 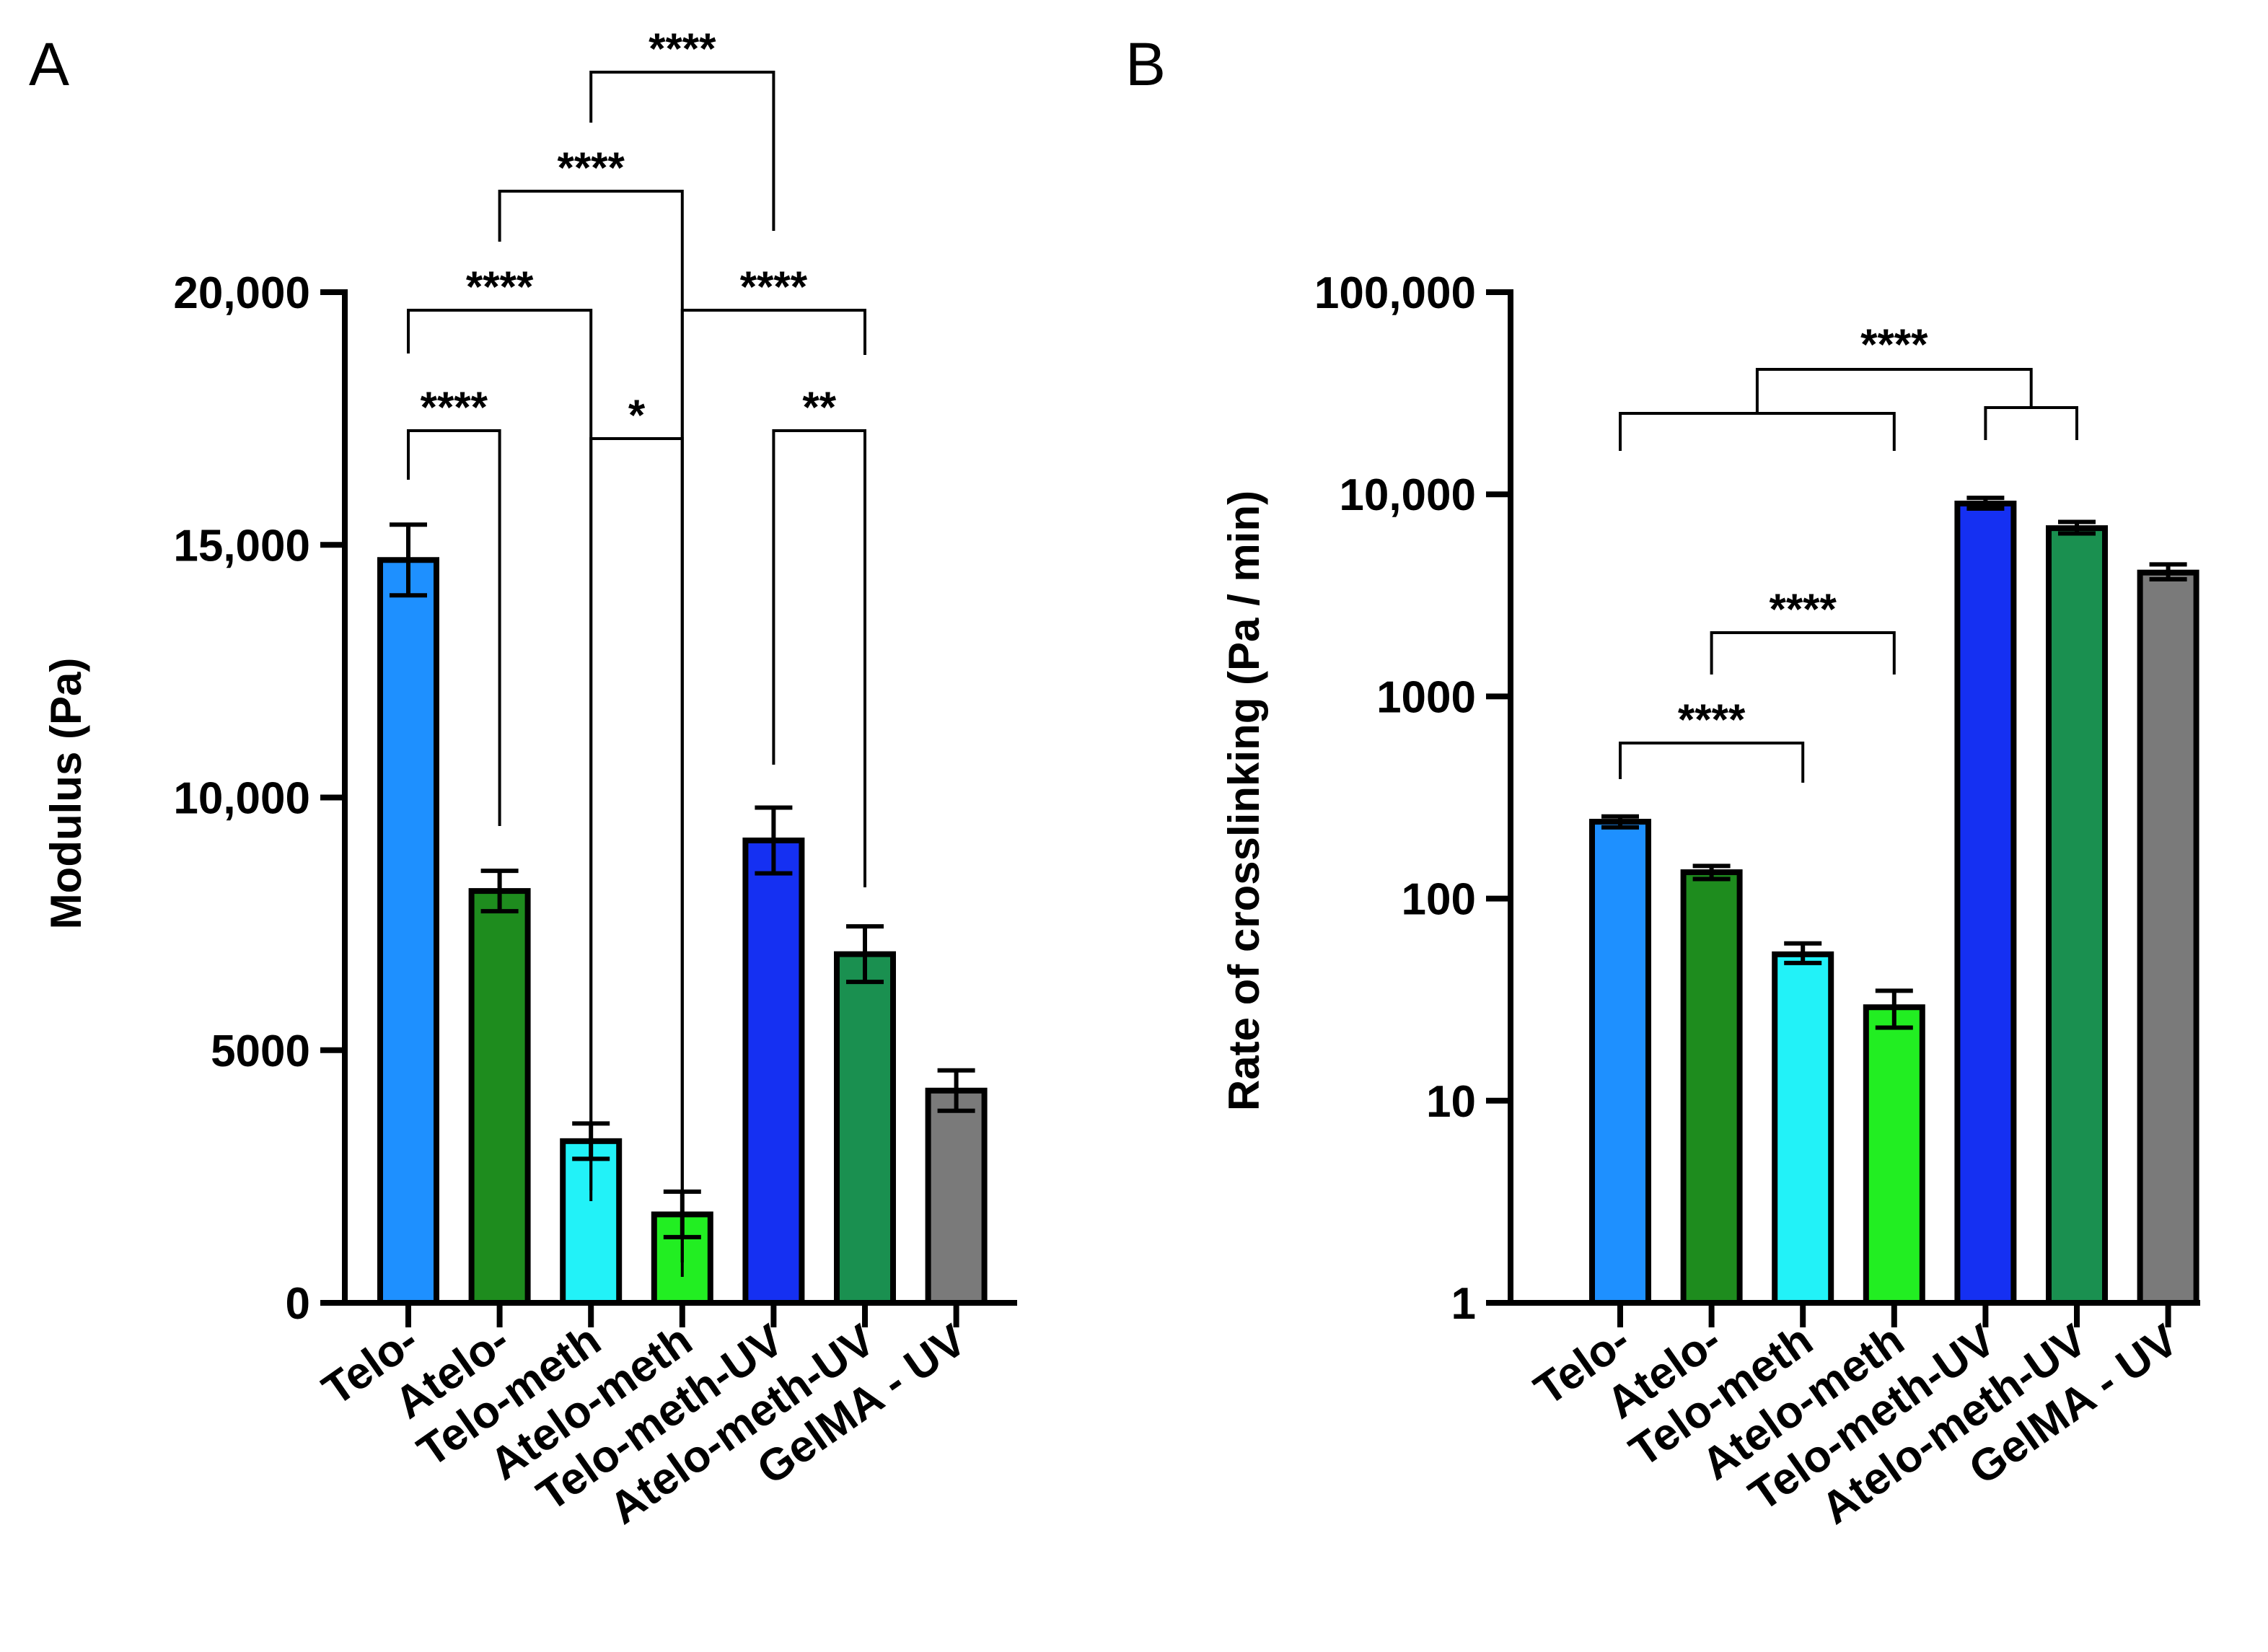 I want to click on y-axis-title: Modulus (Pa), so click(x=66, y=794).